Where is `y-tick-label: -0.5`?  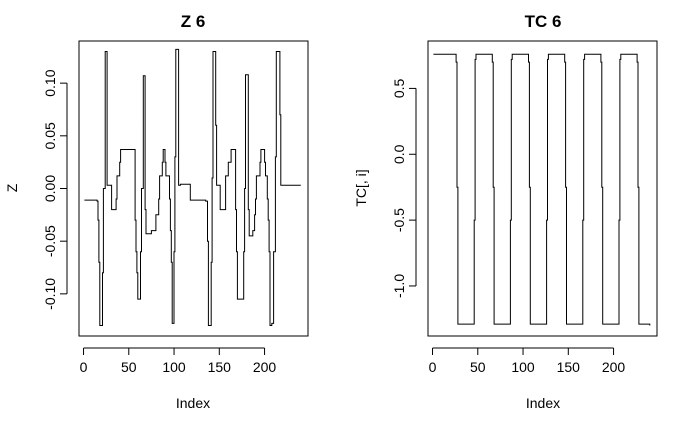
y-tick-label: -0.5 is located at coordinates (399, 220).